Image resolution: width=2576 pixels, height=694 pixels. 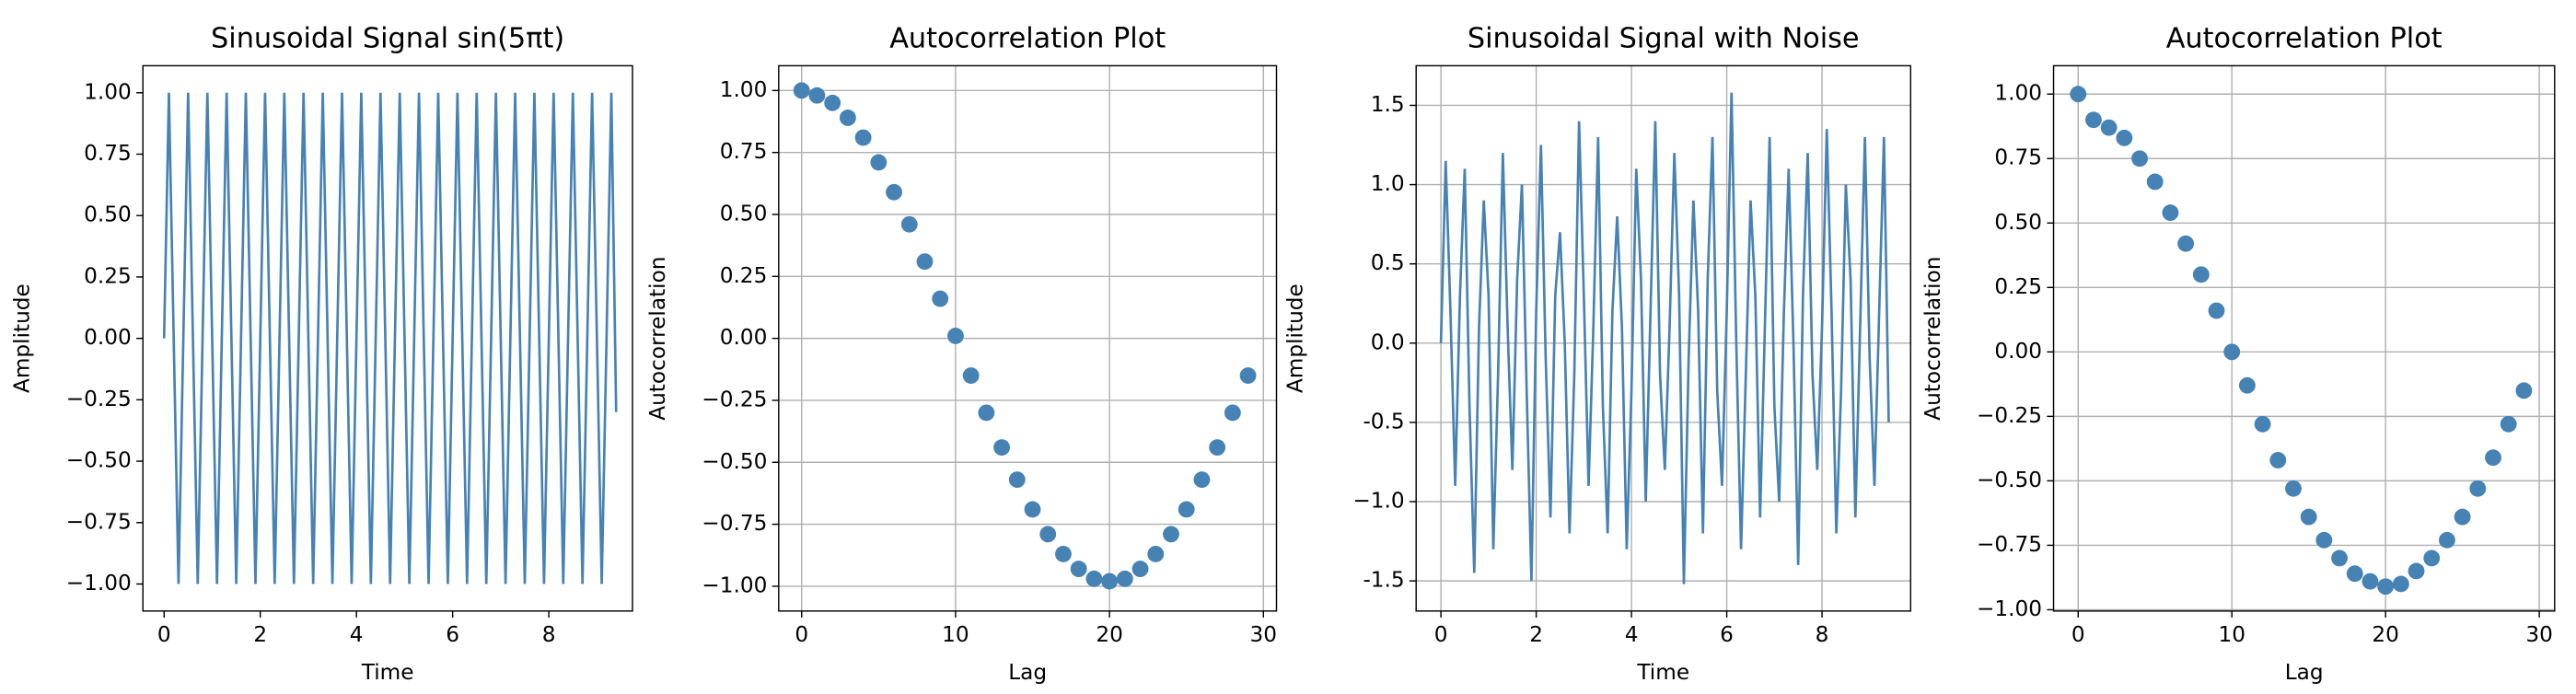 I want to click on y-tick-label: −1.0, so click(x=1378, y=501).